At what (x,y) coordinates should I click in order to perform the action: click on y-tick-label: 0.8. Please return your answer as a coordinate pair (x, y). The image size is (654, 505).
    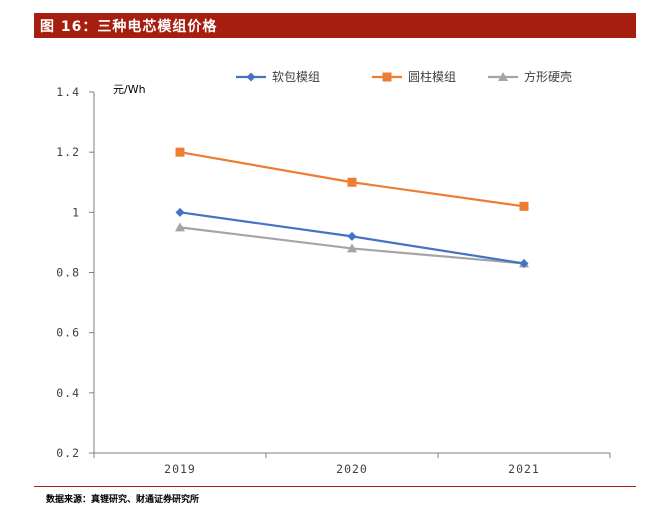
    Looking at the image, I should click on (68, 273).